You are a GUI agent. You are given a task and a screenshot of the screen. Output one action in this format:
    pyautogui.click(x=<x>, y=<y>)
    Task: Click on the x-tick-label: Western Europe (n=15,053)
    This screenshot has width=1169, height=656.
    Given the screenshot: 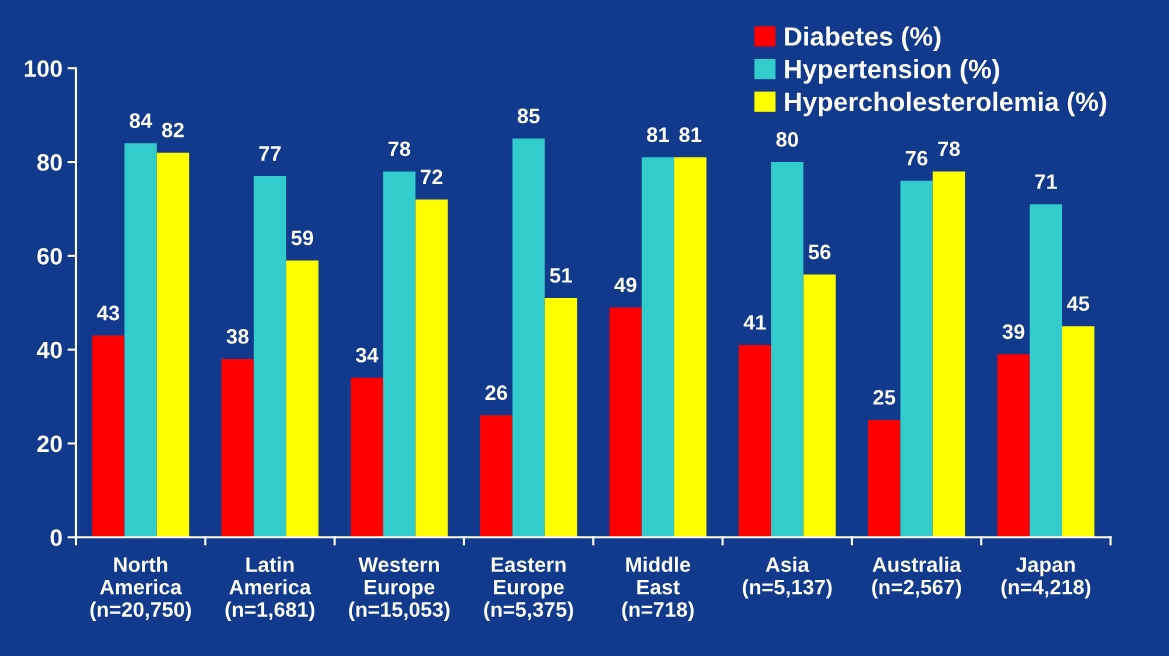 What is the action you would take?
    pyautogui.click(x=399, y=589)
    